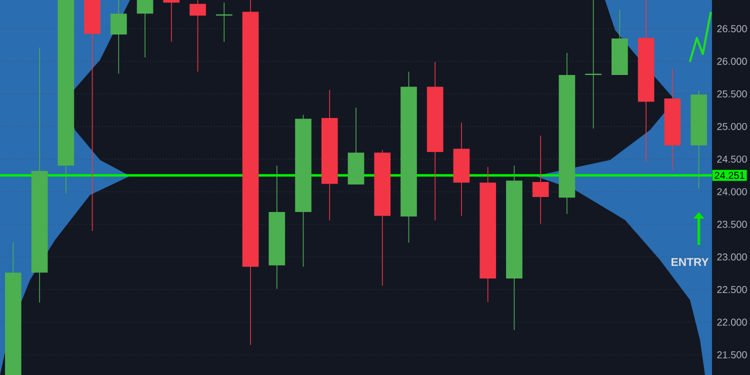 The image size is (750, 375). Describe the element at coordinates (732, 28) in the screenshot. I see `y-tick-label: 26.500` at that location.